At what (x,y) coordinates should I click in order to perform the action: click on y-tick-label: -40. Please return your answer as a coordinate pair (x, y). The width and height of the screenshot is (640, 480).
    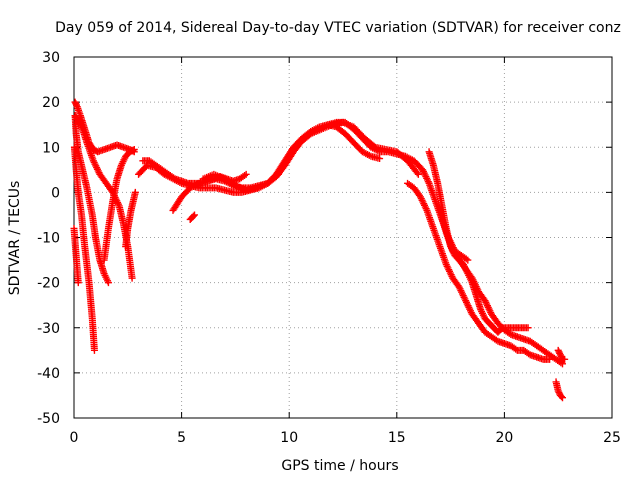
    Looking at the image, I should click on (48, 374).